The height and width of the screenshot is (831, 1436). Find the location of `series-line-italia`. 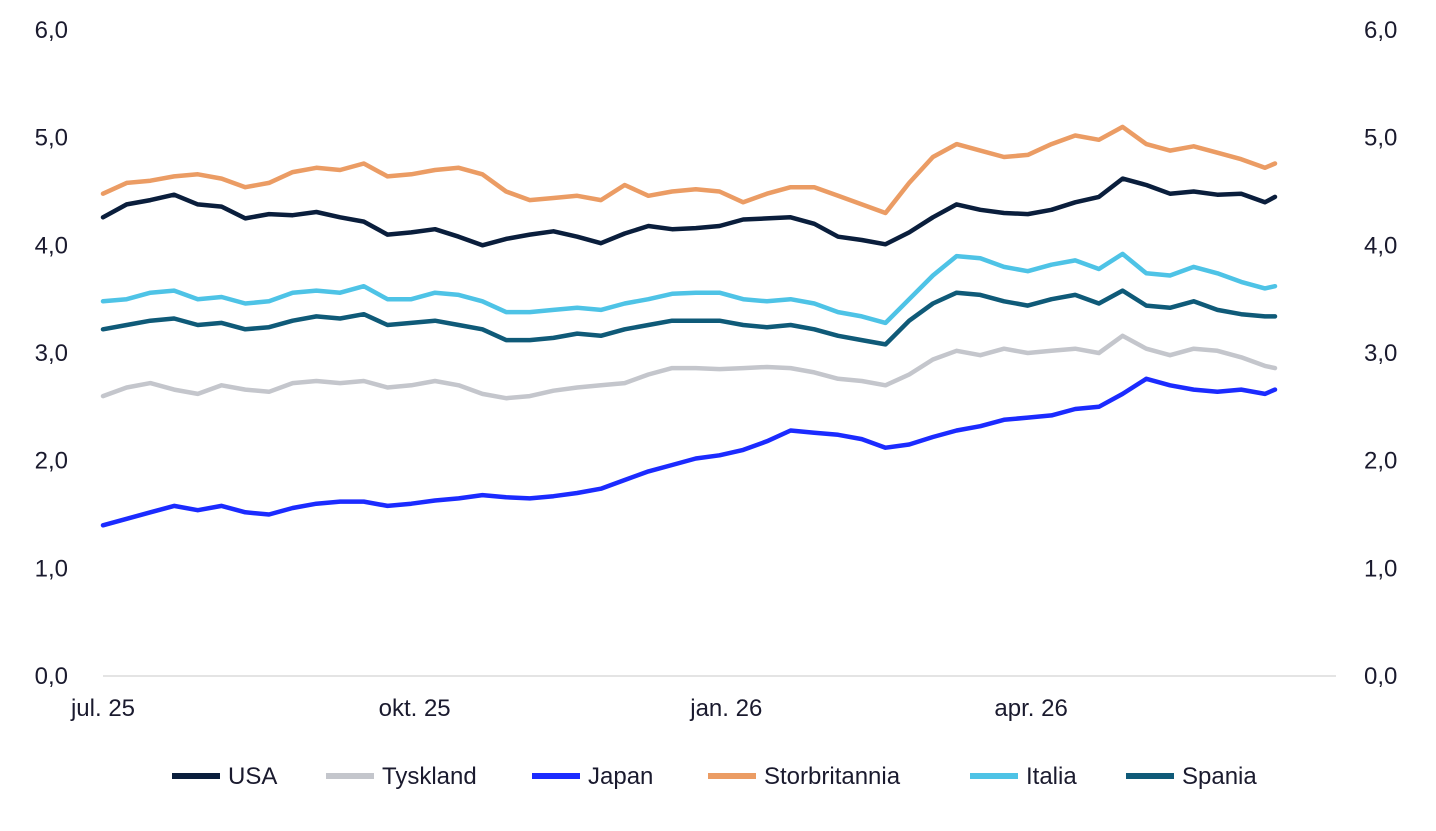

series-line-italia is located at coordinates (689, 288).